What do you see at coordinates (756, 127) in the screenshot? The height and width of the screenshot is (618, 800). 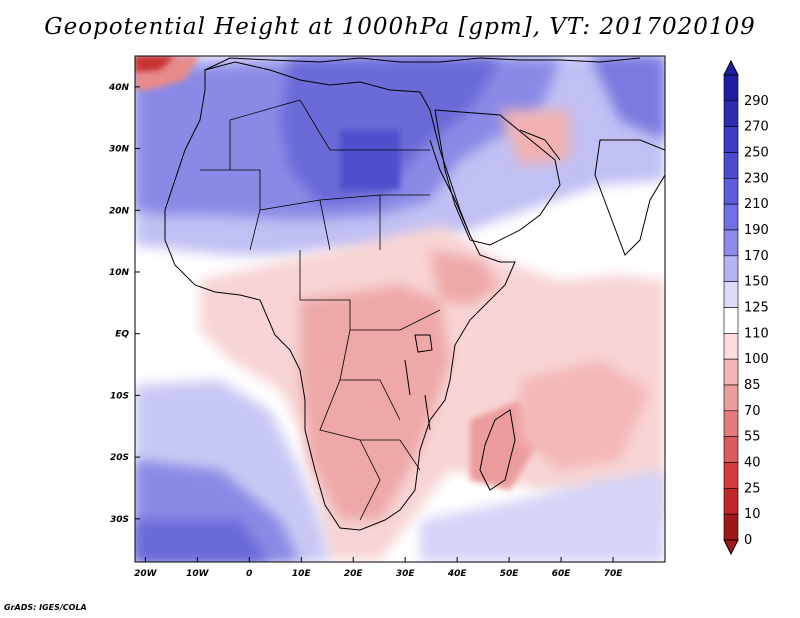 I see `colorbar-level-label: 270` at bounding box center [756, 127].